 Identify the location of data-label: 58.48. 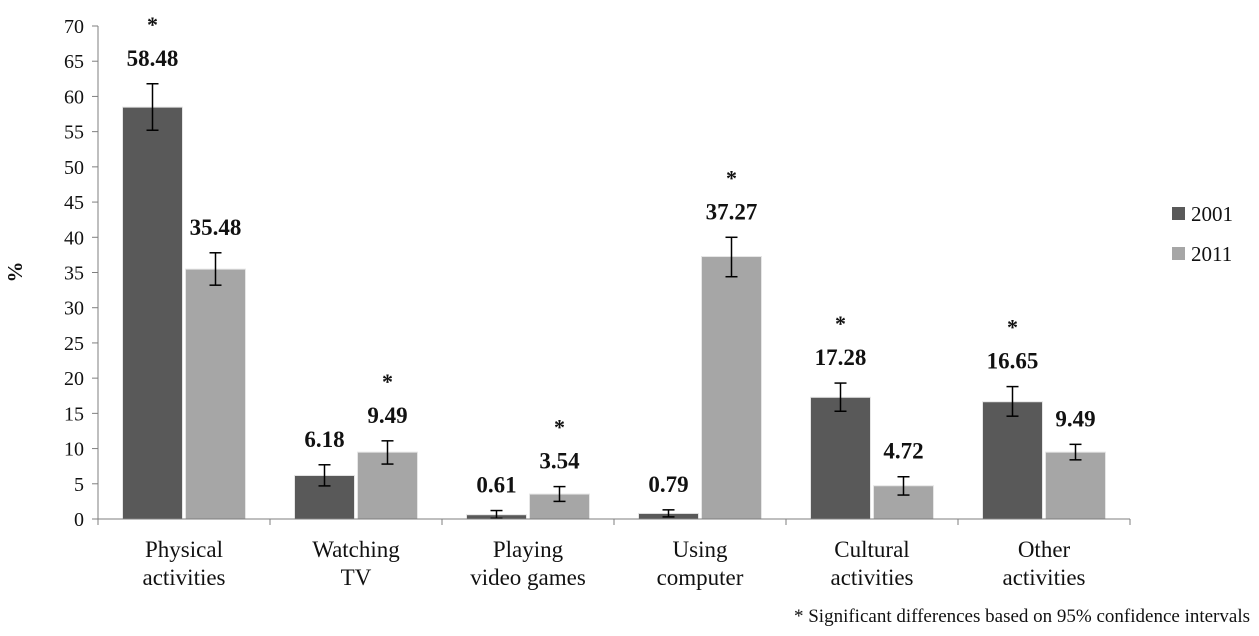
(153, 58).